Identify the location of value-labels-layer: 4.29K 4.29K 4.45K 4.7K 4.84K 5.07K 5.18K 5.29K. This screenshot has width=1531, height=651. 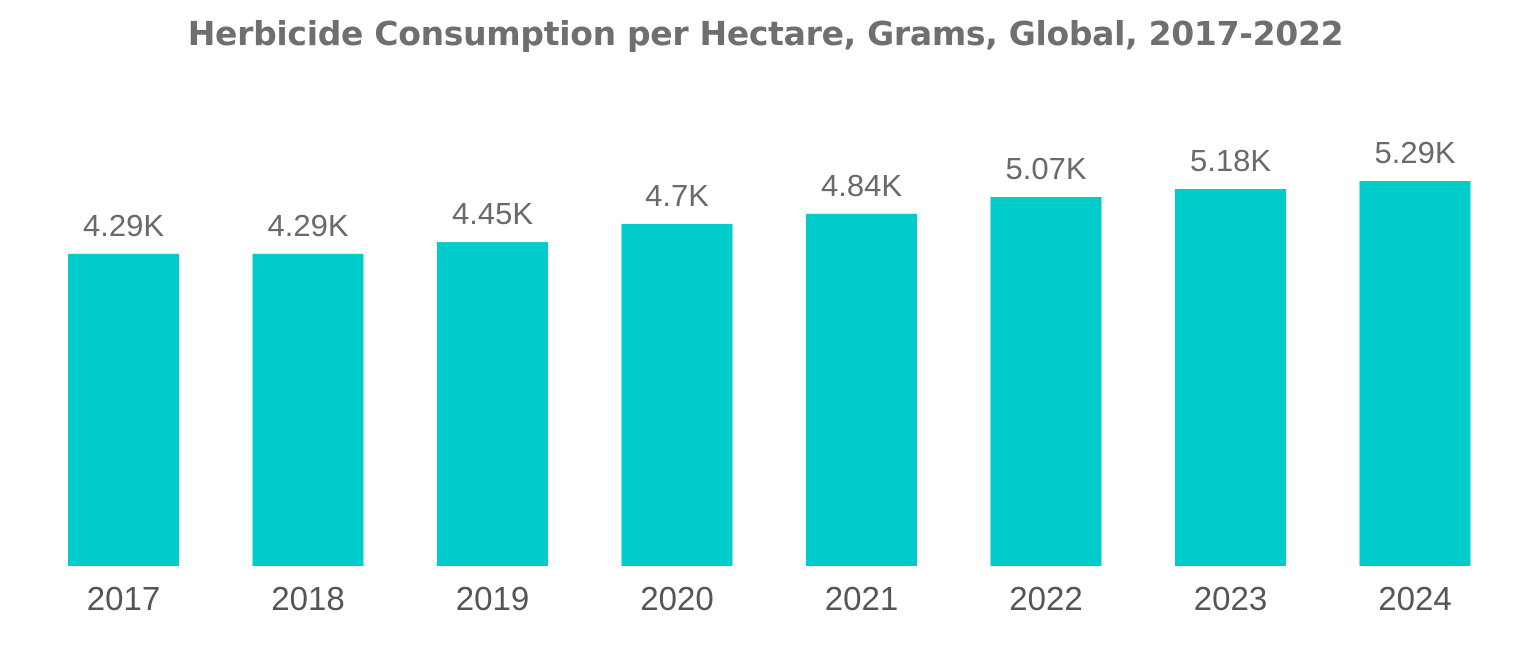
(769, 189).